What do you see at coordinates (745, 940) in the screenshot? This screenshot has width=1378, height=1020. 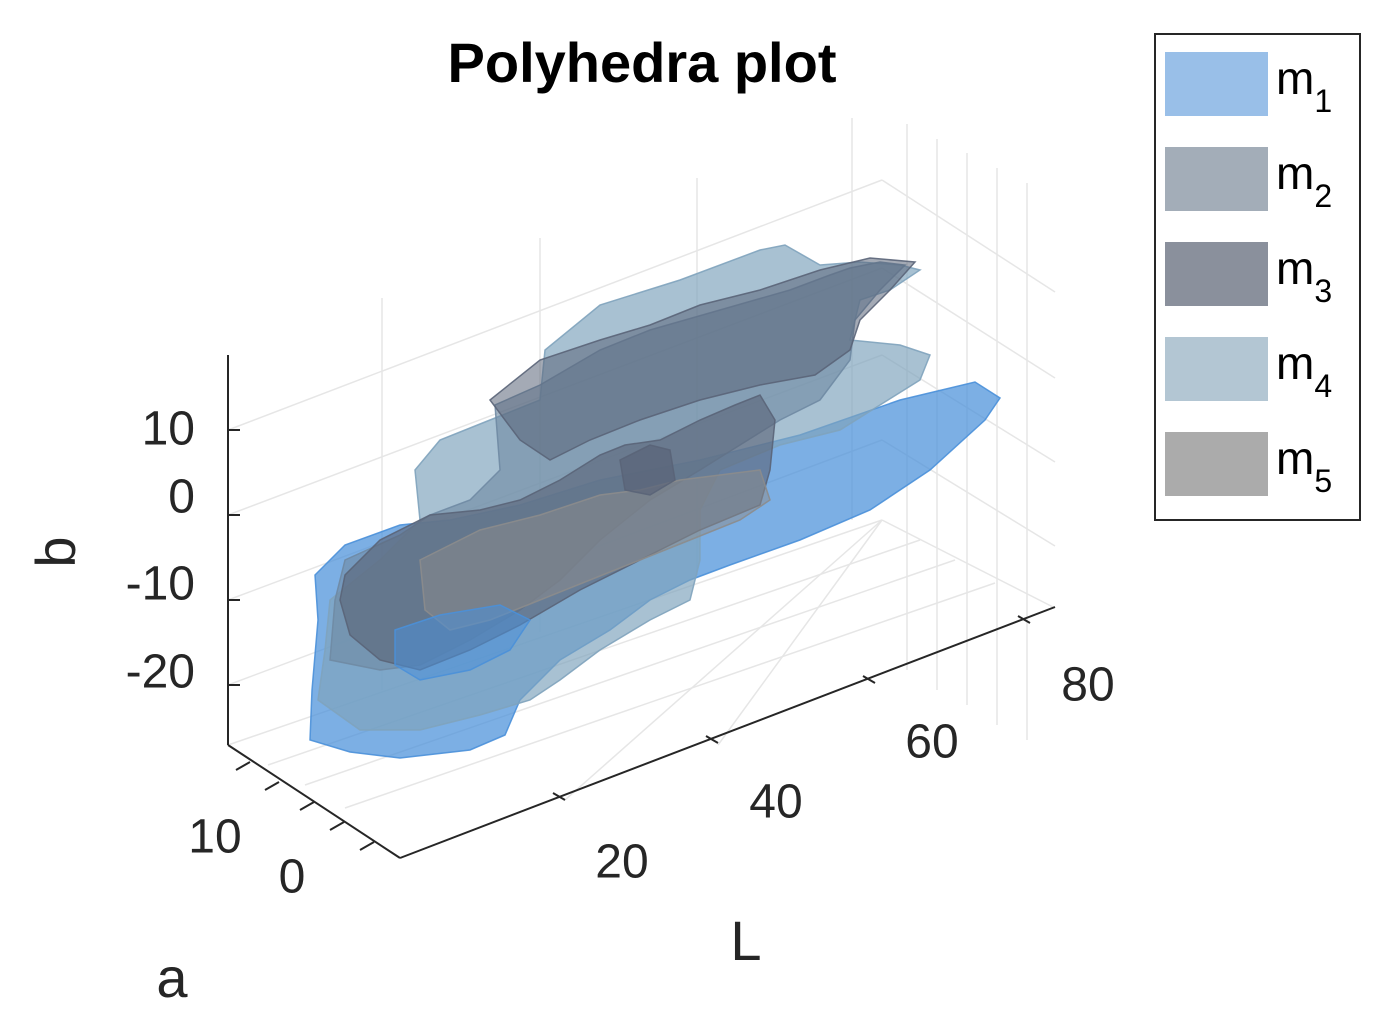 I see `L-axis-label: L` at bounding box center [745, 940].